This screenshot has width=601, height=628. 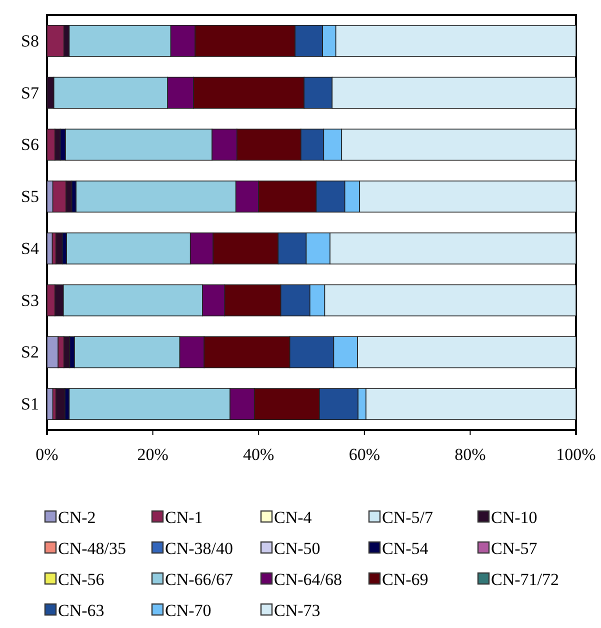 What do you see at coordinates (30, 196) in the screenshot?
I see `y-tick-label: S5` at bounding box center [30, 196].